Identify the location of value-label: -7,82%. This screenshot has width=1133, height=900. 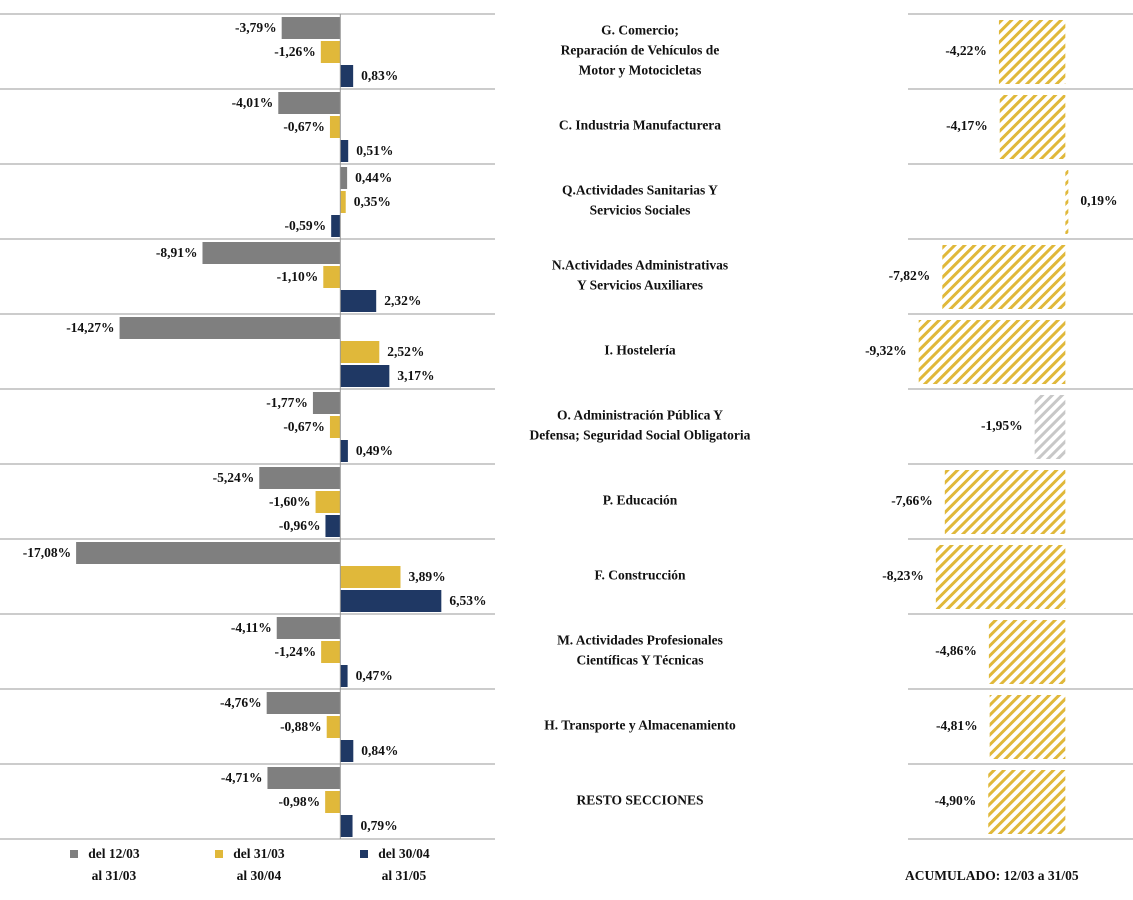
(910, 275).